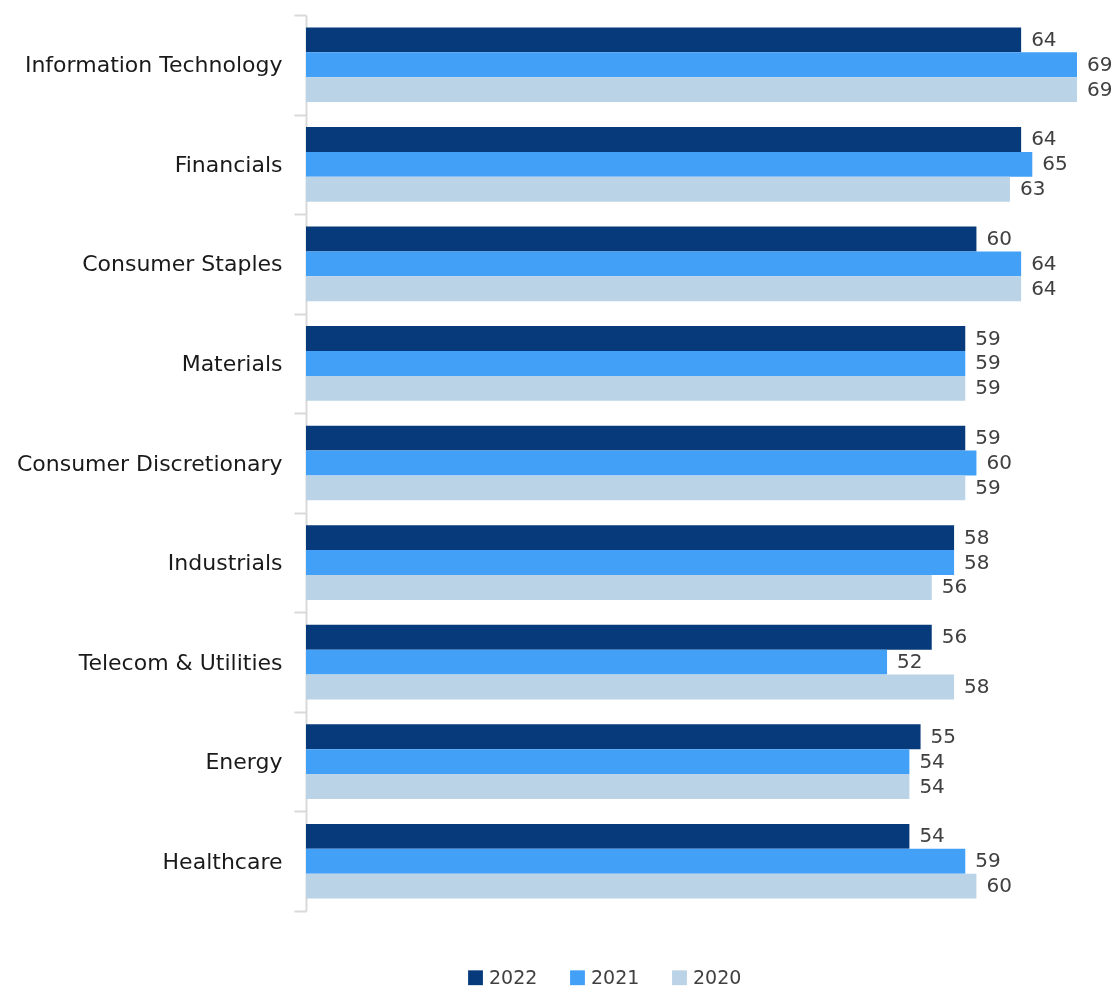 The image size is (1119, 991). I want to click on y-tick-label: Consumer Discretionary, so click(149, 463).